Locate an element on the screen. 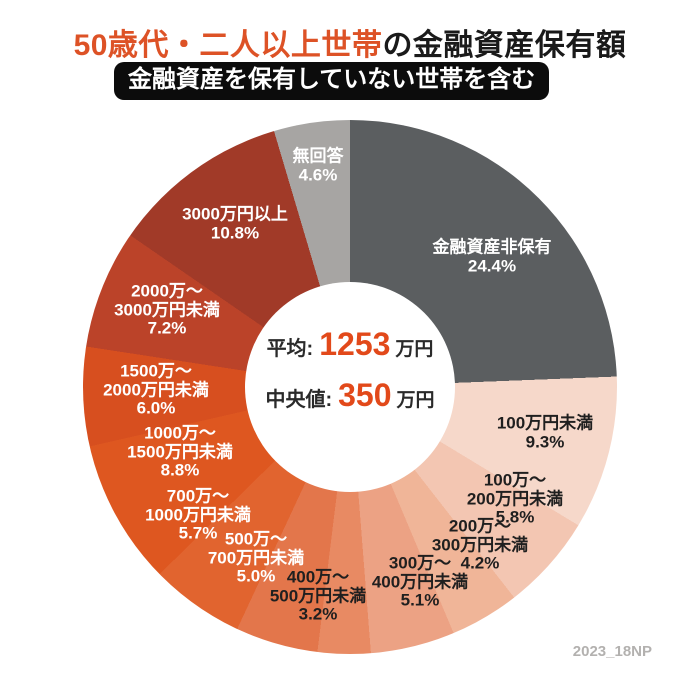 This screenshot has height=700, width=700. average-stat: 平均: 1253 万円 is located at coordinates (350, 344).